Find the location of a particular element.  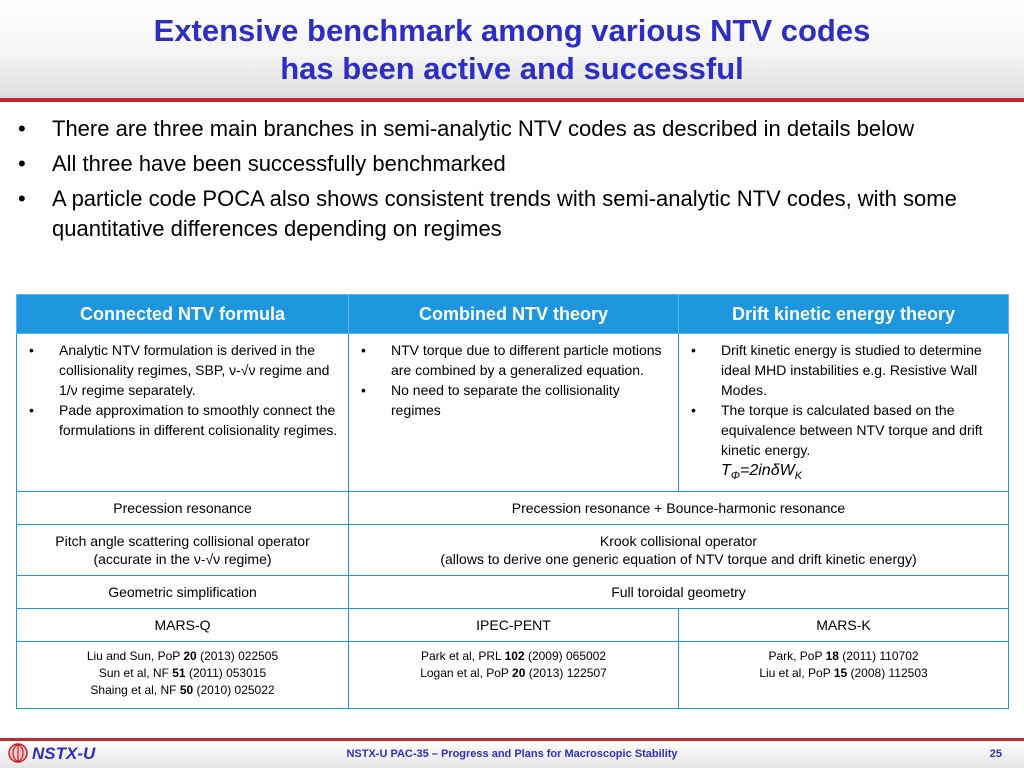

ref-text: (2008) 112503 is located at coordinates (887, 673).